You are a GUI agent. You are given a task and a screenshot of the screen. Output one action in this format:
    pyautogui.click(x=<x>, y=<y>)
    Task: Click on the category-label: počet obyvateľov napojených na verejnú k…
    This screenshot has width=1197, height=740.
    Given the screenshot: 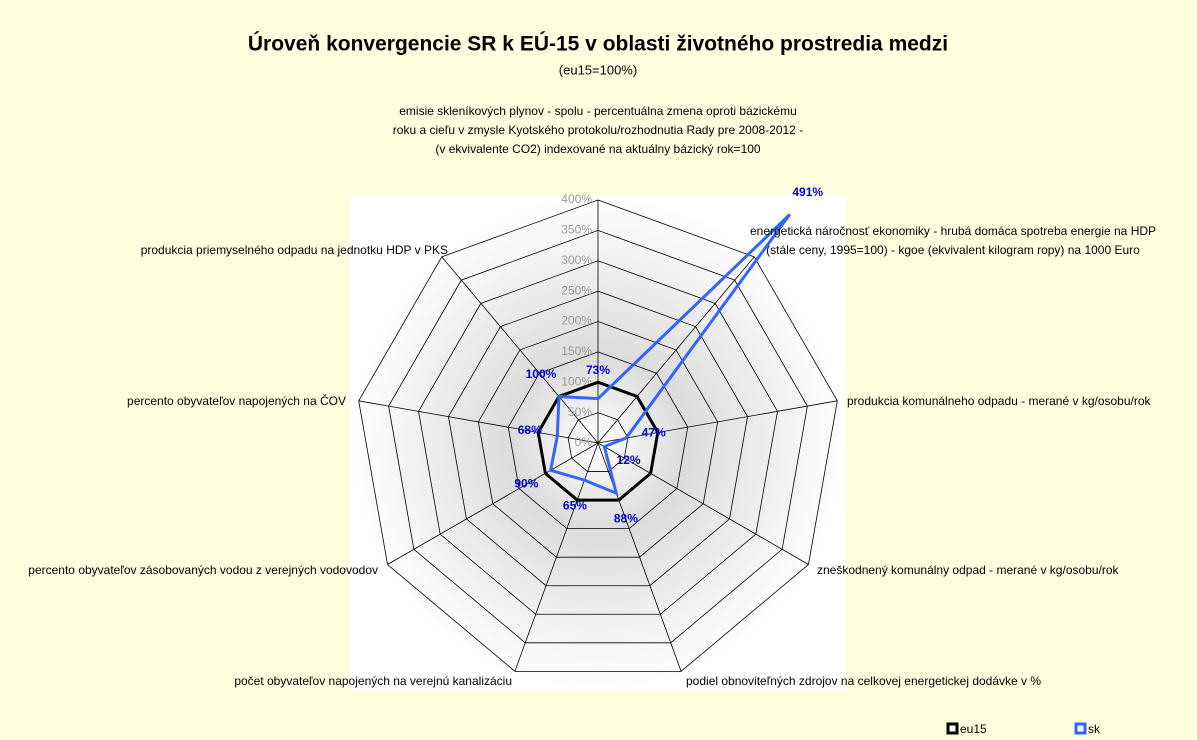 What is the action you would take?
    pyautogui.click(x=373, y=681)
    